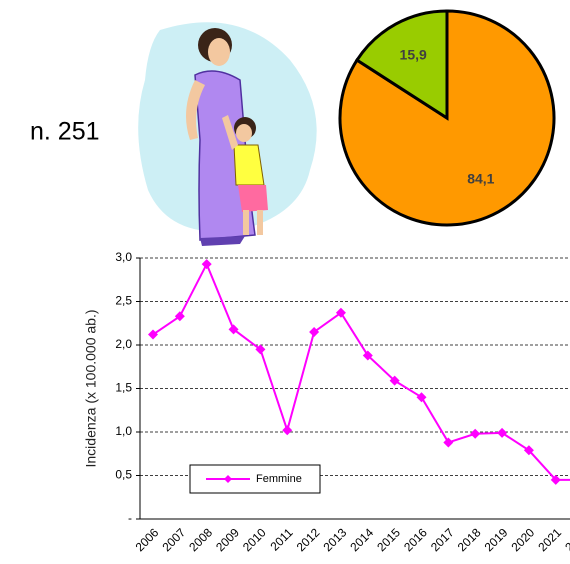 The height and width of the screenshot is (564, 570). Describe the element at coordinates (228, 479) in the screenshot. I see `legend-marker` at that location.